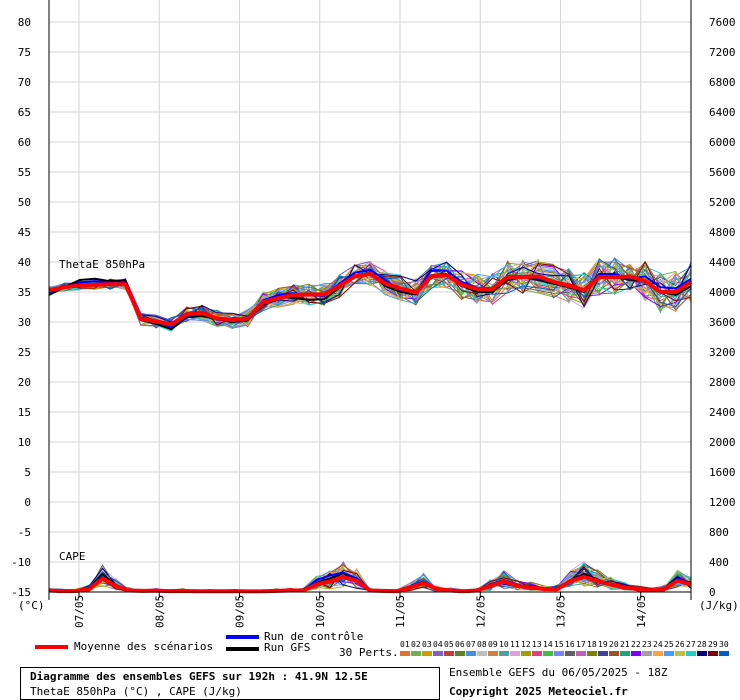 This screenshot has width=740, height=700. Describe the element at coordinates (449, 644) in the screenshot. I see `pert-number: 05` at that location.